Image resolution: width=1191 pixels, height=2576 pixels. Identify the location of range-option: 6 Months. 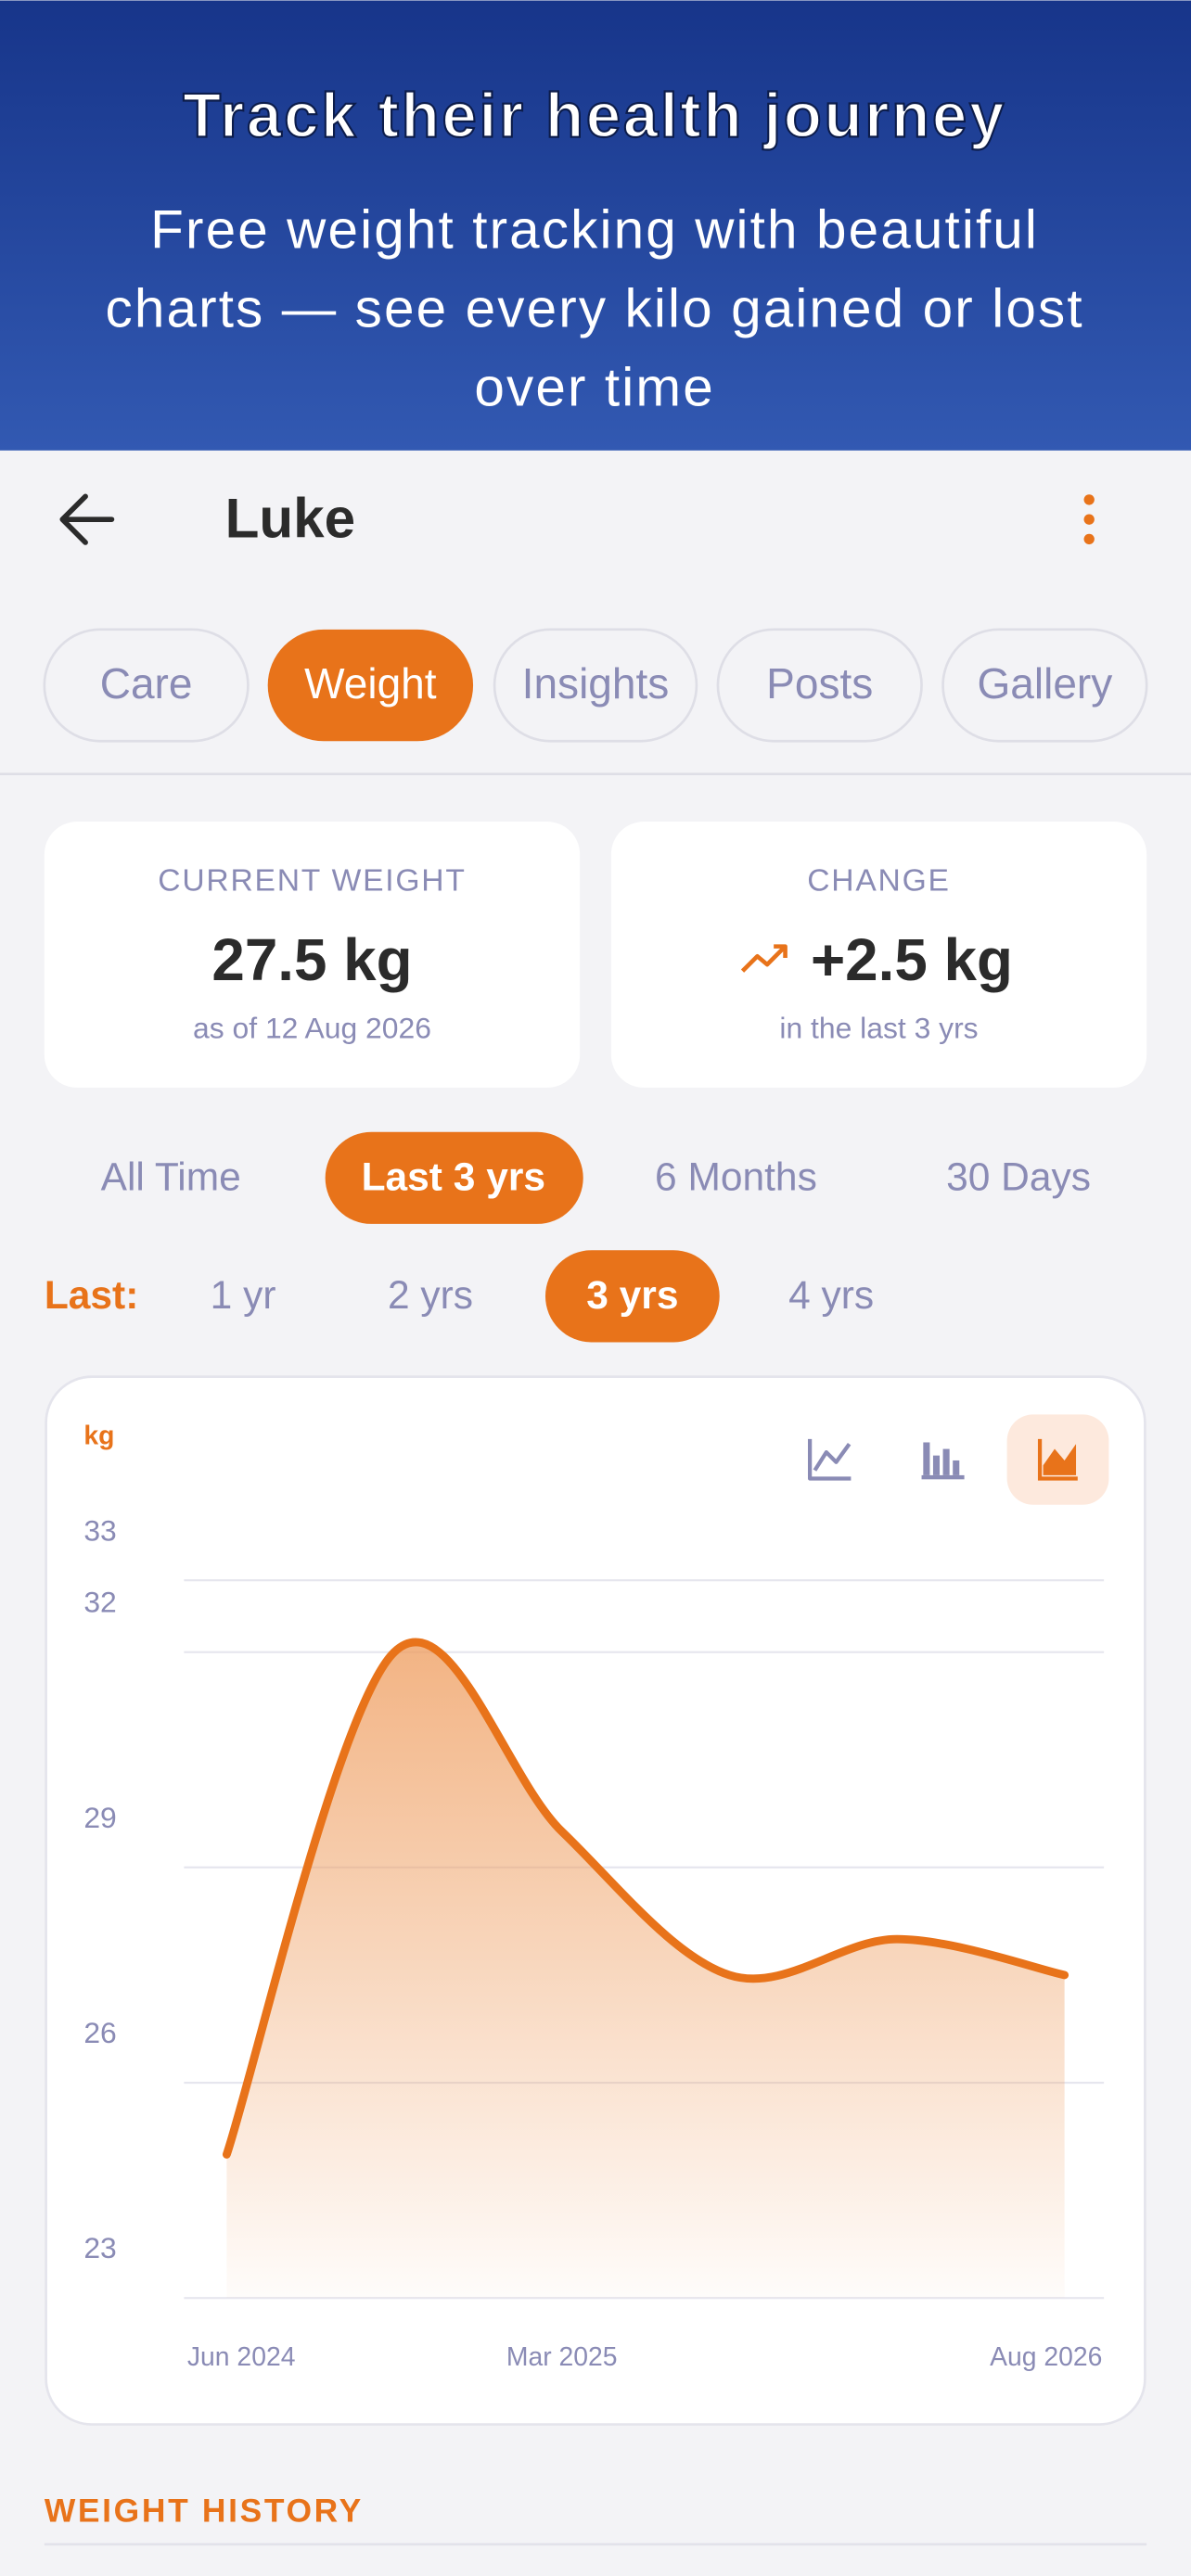
(736, 1177).